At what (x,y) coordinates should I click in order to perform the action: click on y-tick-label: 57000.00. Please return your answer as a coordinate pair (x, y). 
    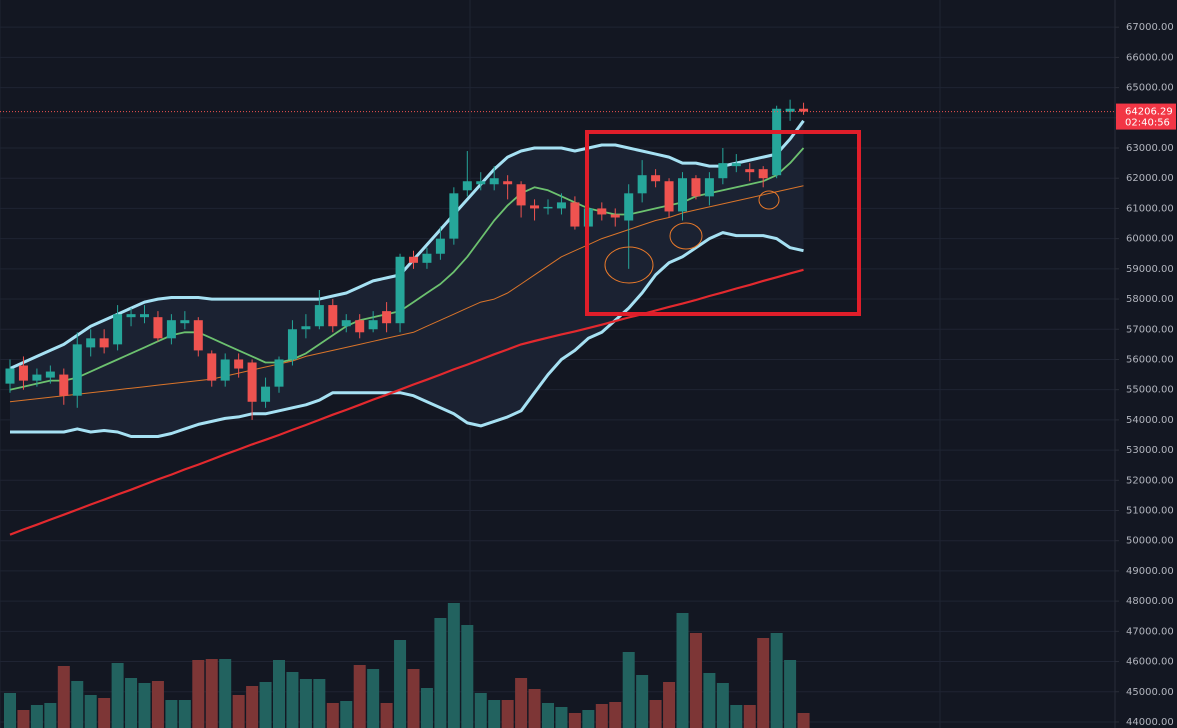
    Looking at the image, I should click on (1150, 329).